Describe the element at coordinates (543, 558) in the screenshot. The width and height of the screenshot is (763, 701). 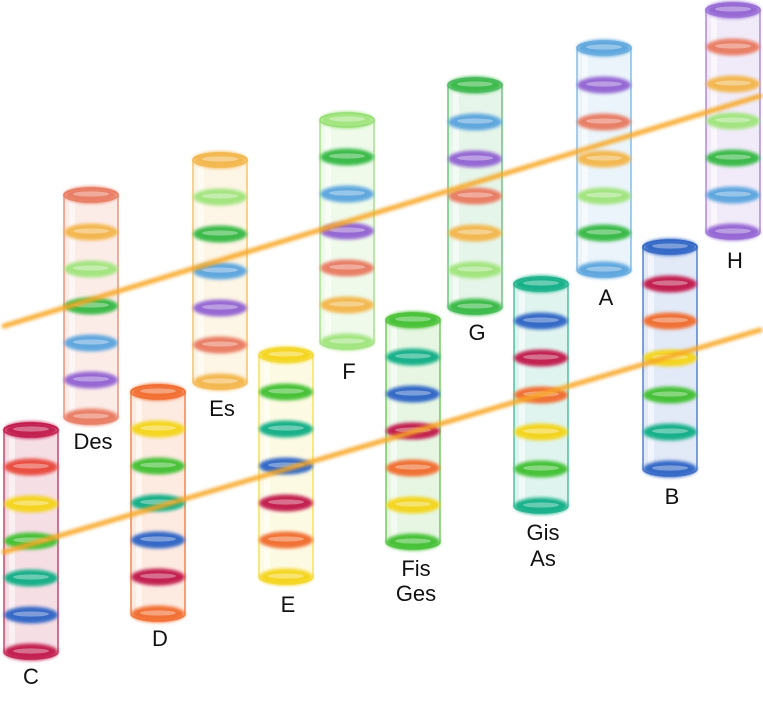
I see `label-gis-alt: As` at that location.